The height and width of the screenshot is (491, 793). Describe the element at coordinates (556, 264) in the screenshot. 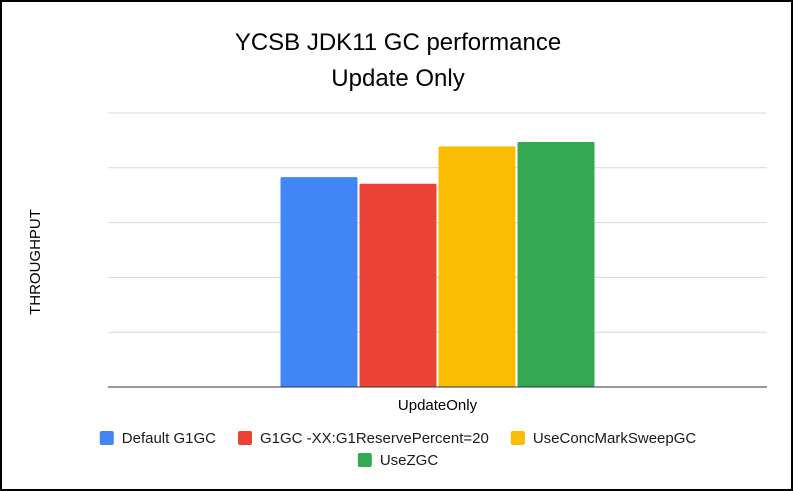

I see `bar-usezgc` at that location.